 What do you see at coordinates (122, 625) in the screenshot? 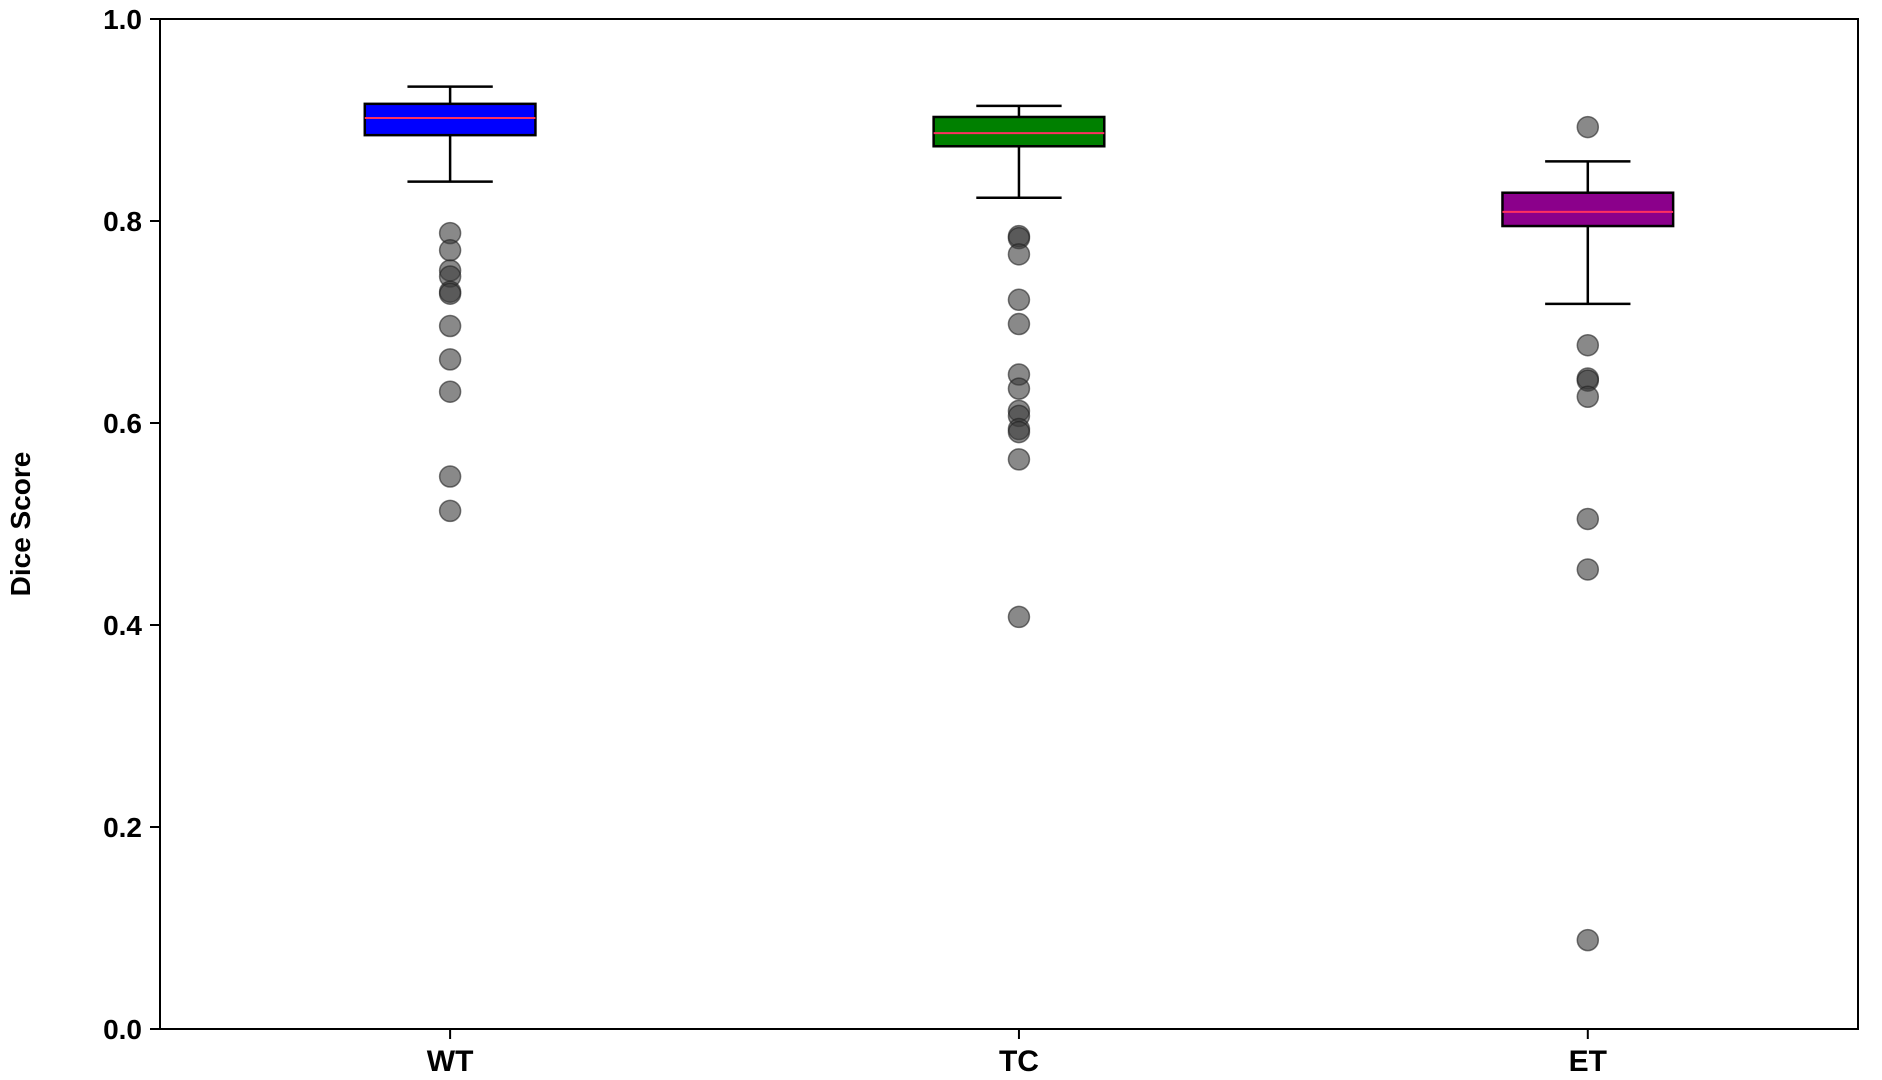
I see `y-tick-label: 0.4` at bounding box center [122, 625].